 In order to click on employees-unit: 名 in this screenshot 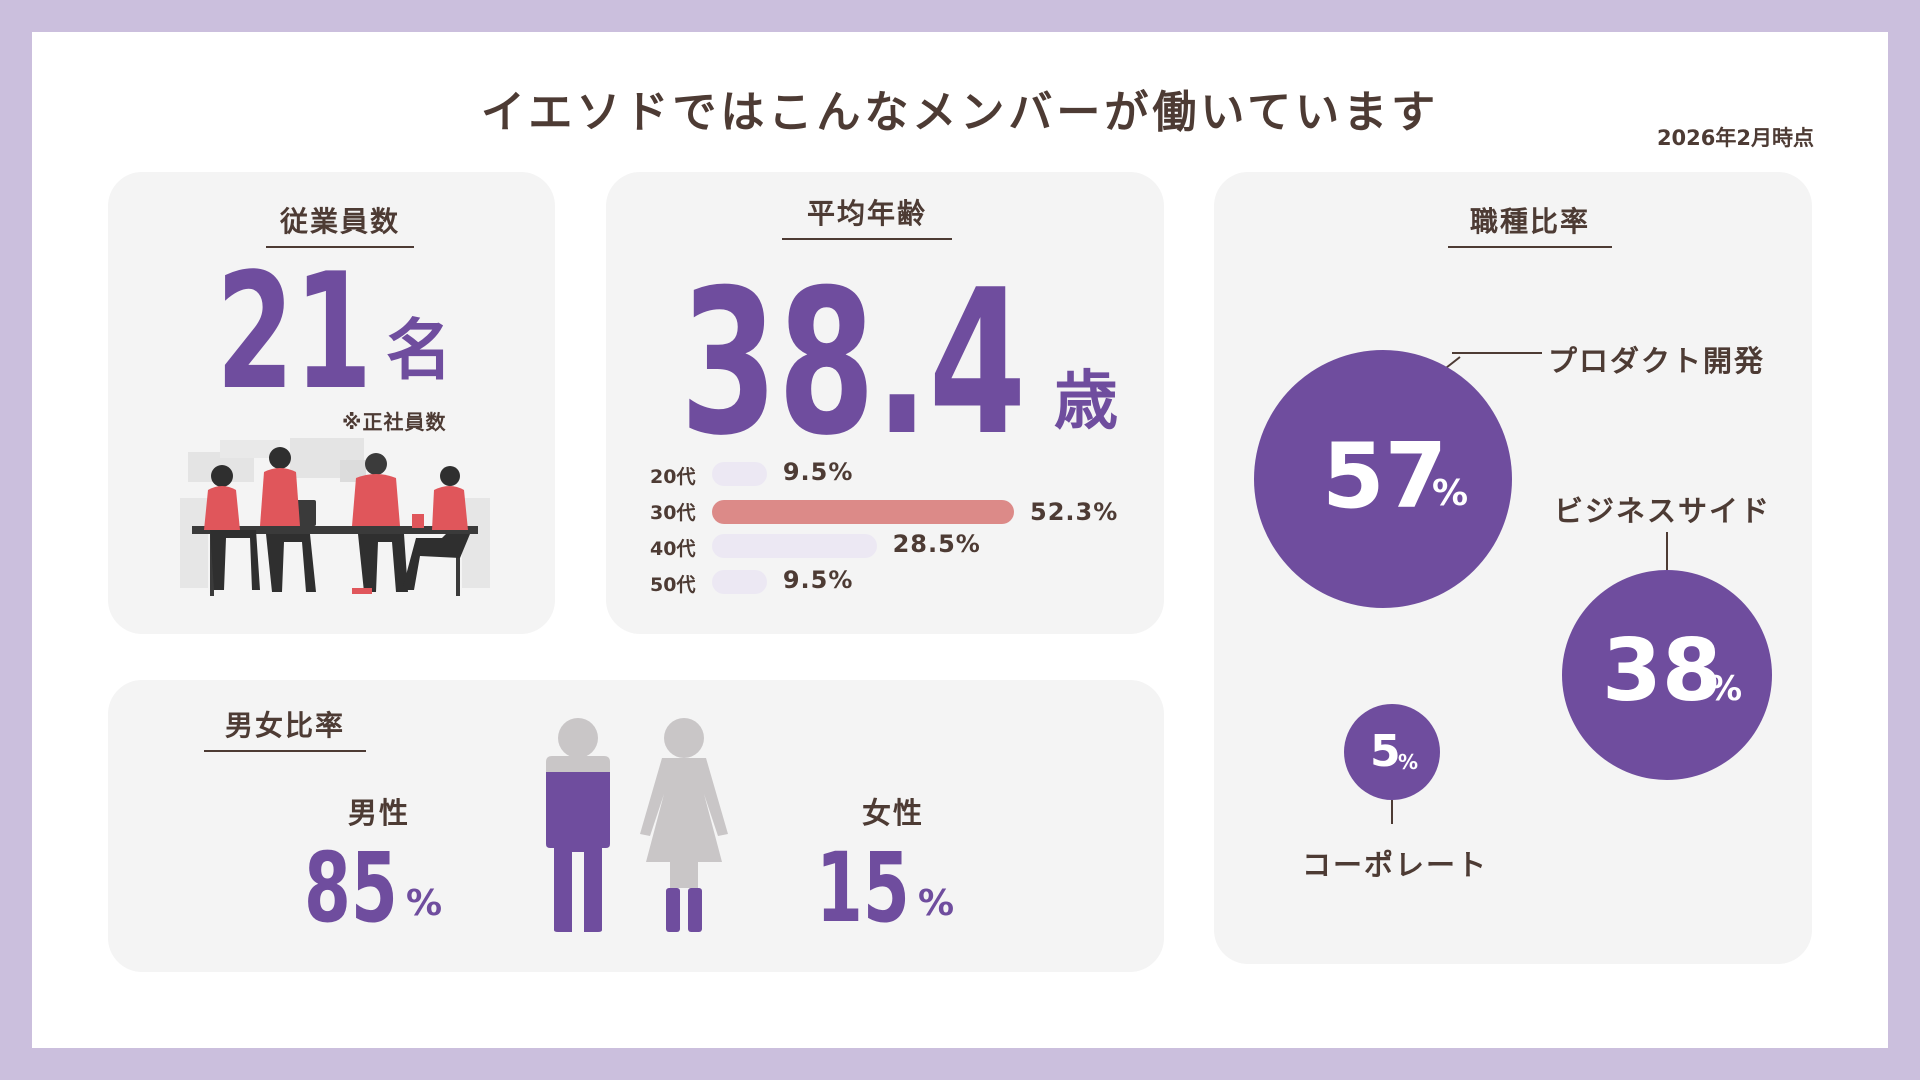, I will do `click(419, 350)`.